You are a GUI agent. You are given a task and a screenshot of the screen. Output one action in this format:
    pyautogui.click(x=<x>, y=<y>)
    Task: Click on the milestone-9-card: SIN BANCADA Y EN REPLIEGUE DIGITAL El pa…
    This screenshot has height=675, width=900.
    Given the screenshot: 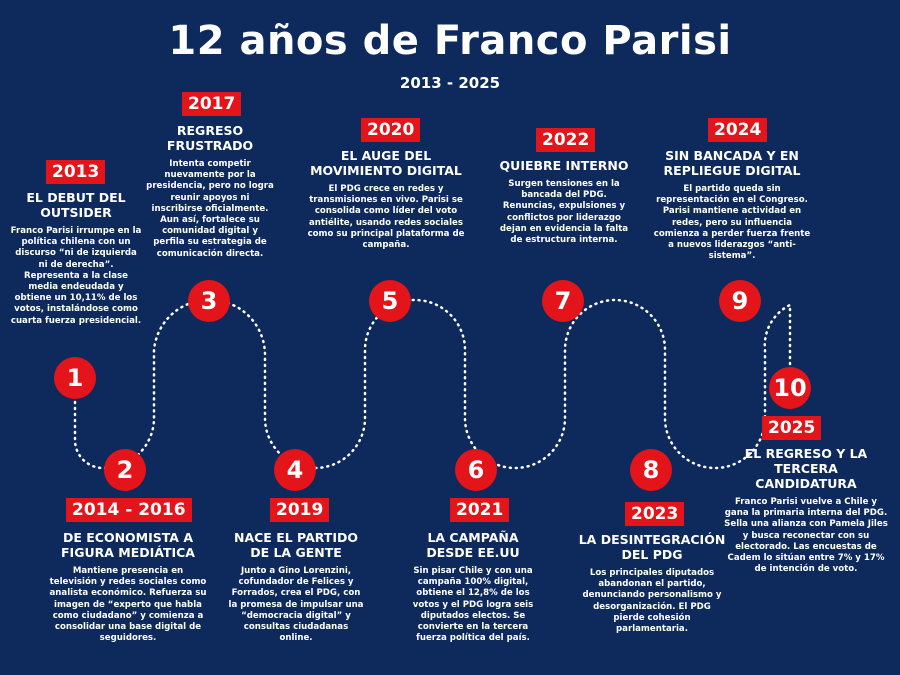 What is the action you would take?
    pyautogui.click(x=732, y=205)
    